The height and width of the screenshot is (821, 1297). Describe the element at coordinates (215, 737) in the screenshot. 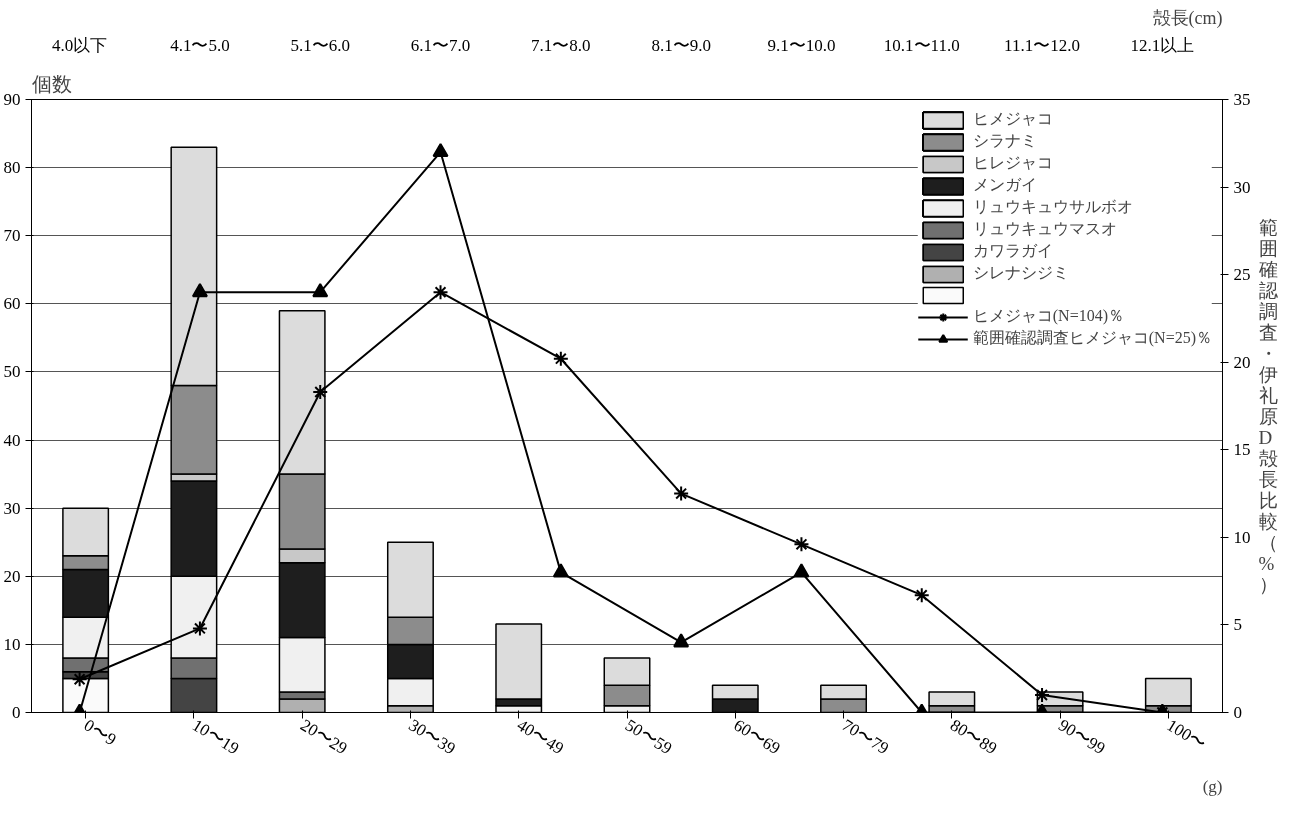

I see `x-tick-label: 10〜19` at that location.